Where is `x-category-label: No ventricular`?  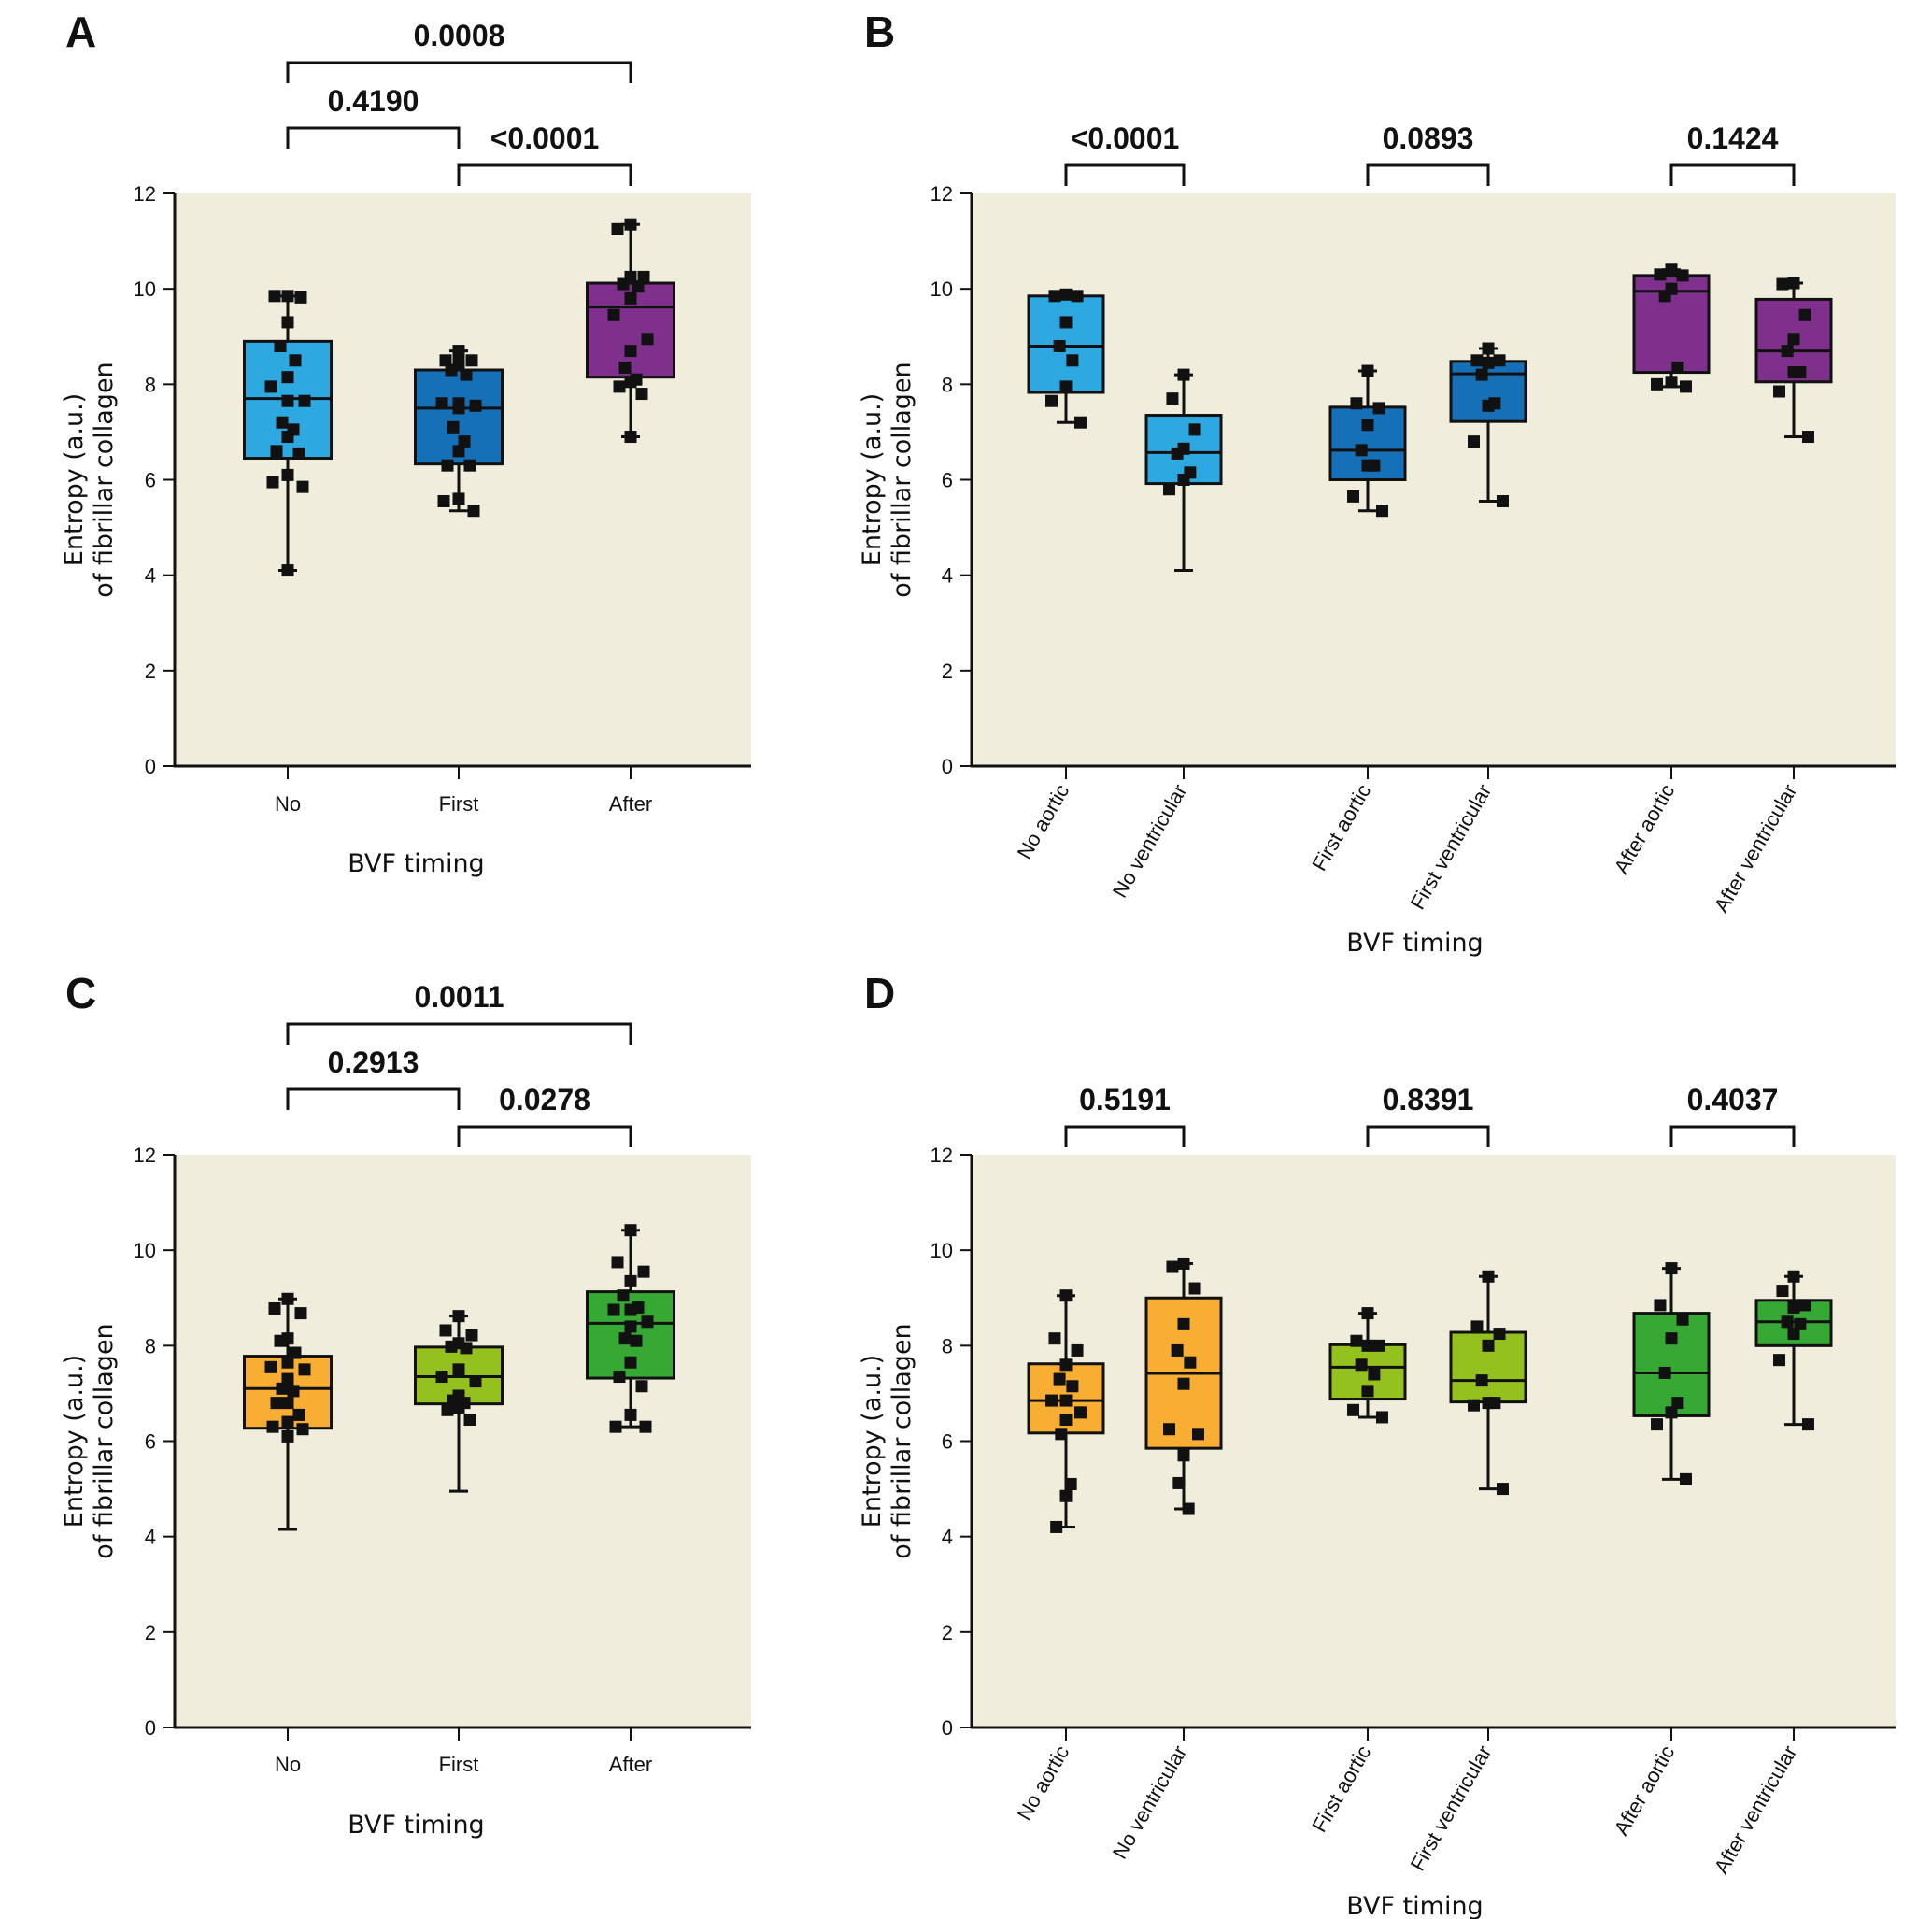 x-category-label: No ventricular is located at coordinates (1150, 1802).